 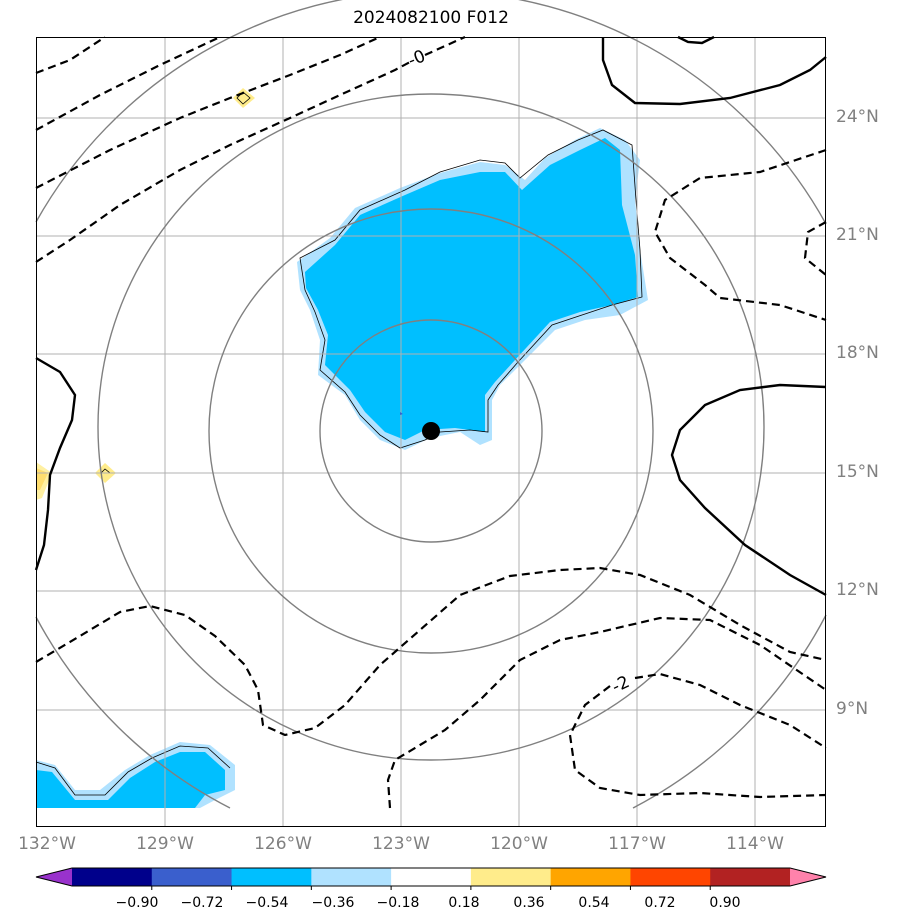 I want to click on lat-label-18: 18°N, so click(x=857, y=353).